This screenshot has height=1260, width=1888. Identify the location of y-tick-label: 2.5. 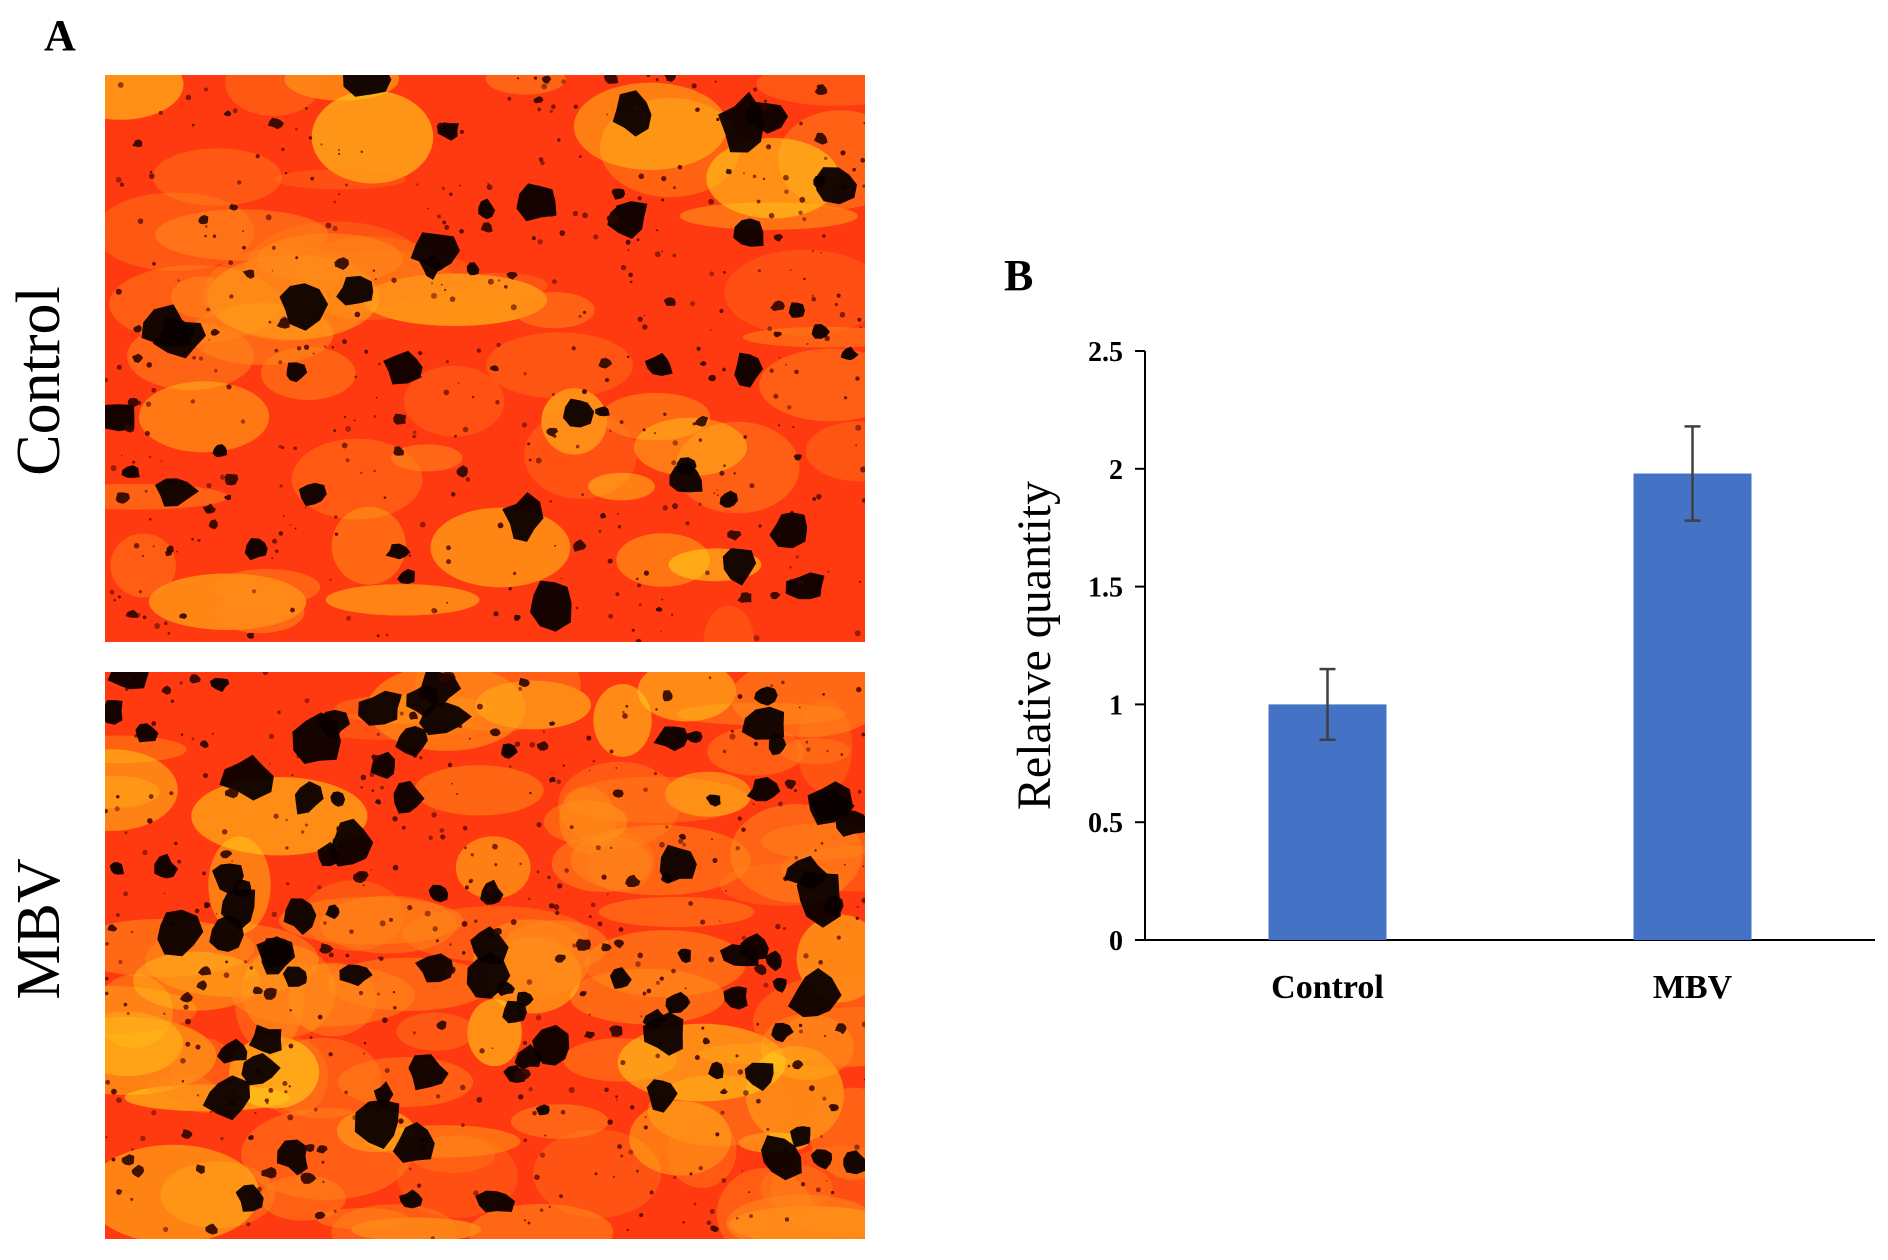
(1105, 352).